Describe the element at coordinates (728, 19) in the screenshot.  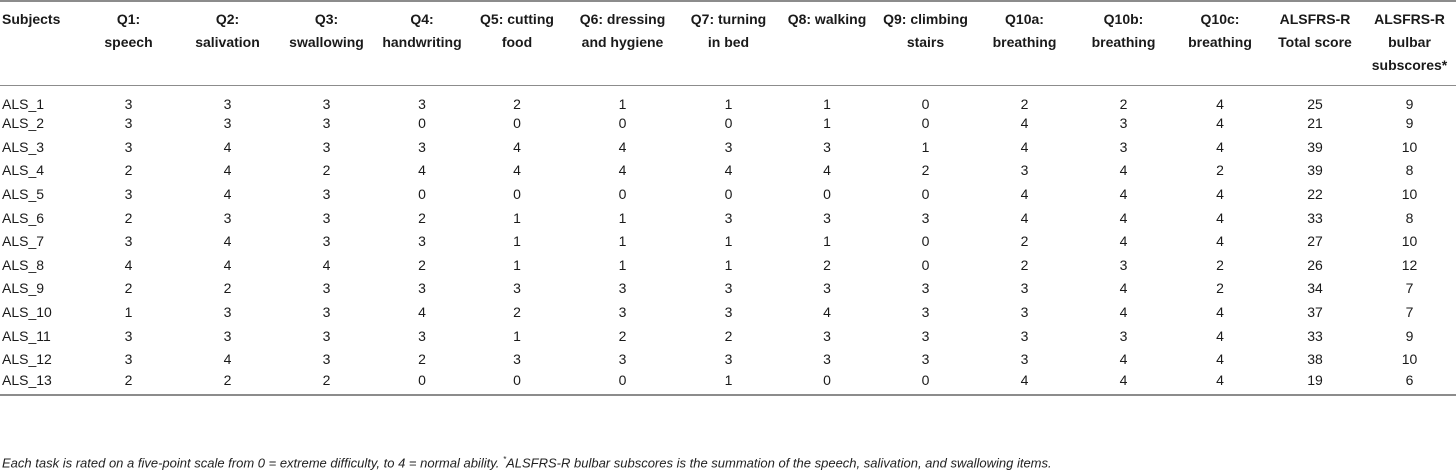
I see `column-header-line: Q7: turning` at that location.